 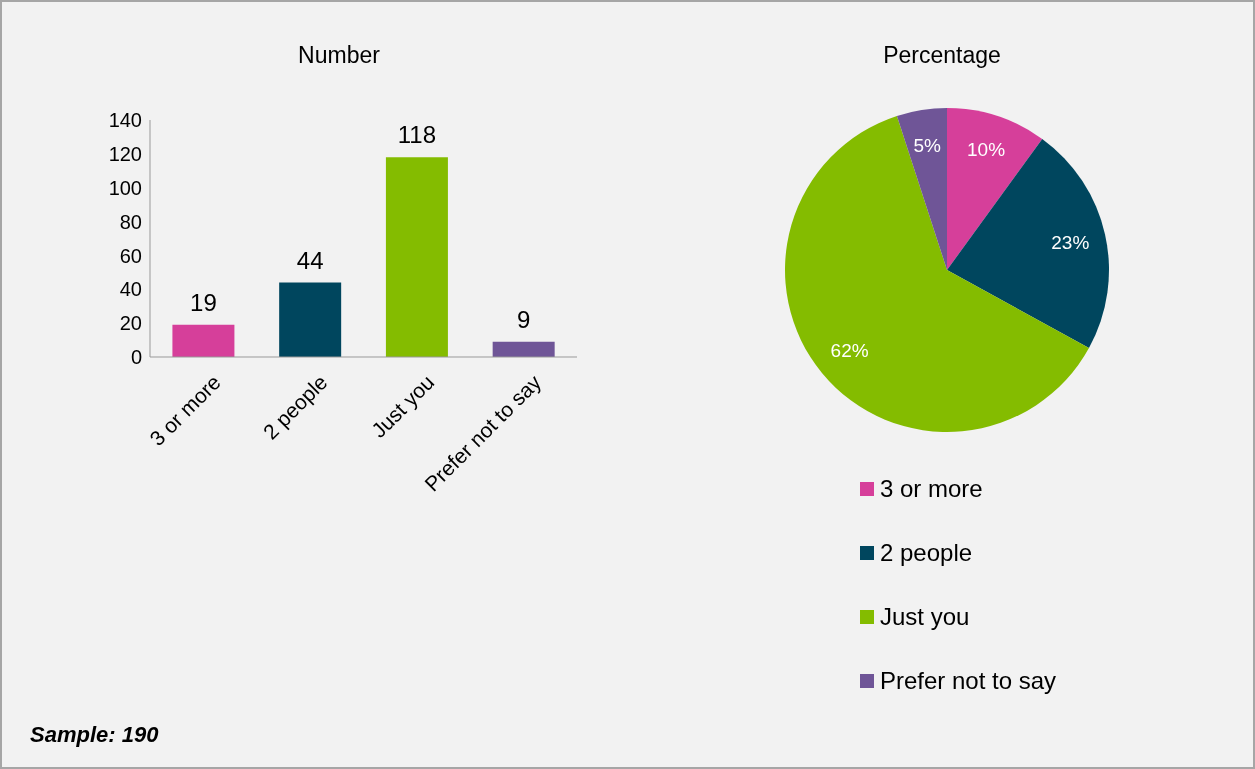 What do you see at coordinates (94, 735) in the screenshot?
I see `text: Sample: 190` at bounding box center [94, 735].